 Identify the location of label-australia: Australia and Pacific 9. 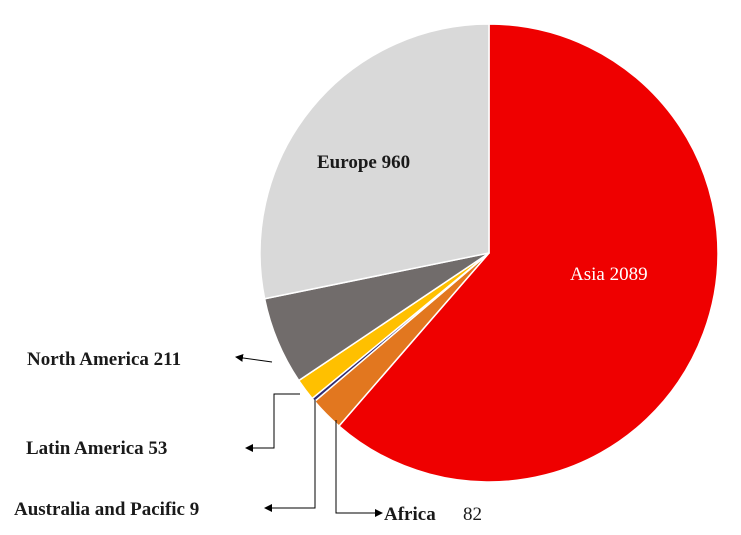
(106, 509).